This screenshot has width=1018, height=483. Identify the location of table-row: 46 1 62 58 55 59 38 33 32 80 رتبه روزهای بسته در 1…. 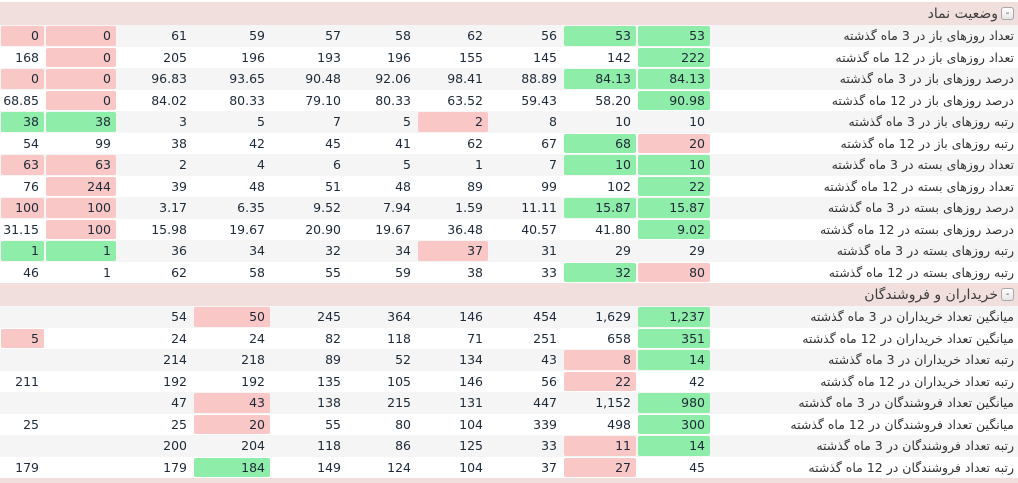
(509, 272).